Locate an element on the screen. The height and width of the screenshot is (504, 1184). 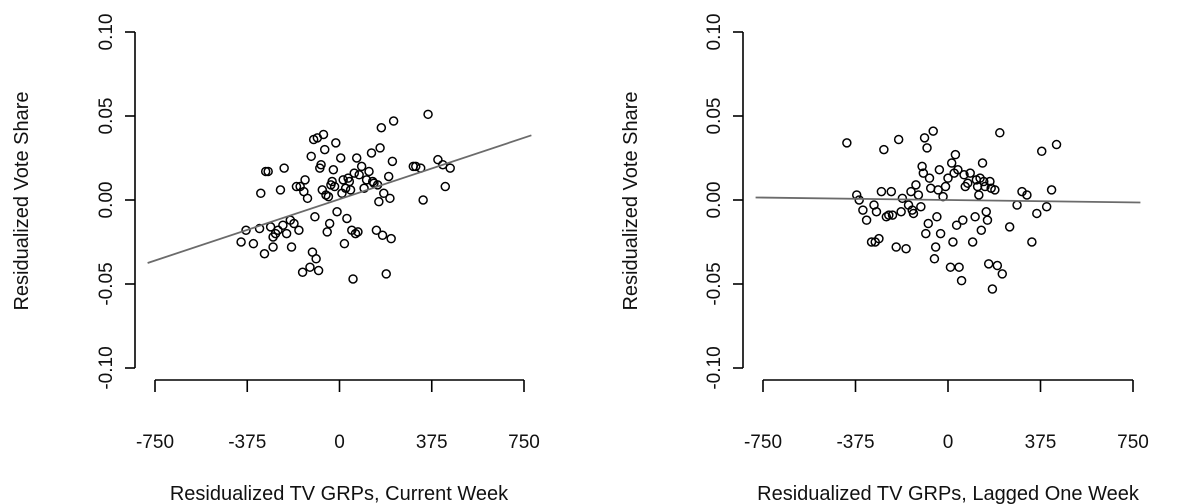
y-tick-label: 0.05 is located at coordinates (106, 116).